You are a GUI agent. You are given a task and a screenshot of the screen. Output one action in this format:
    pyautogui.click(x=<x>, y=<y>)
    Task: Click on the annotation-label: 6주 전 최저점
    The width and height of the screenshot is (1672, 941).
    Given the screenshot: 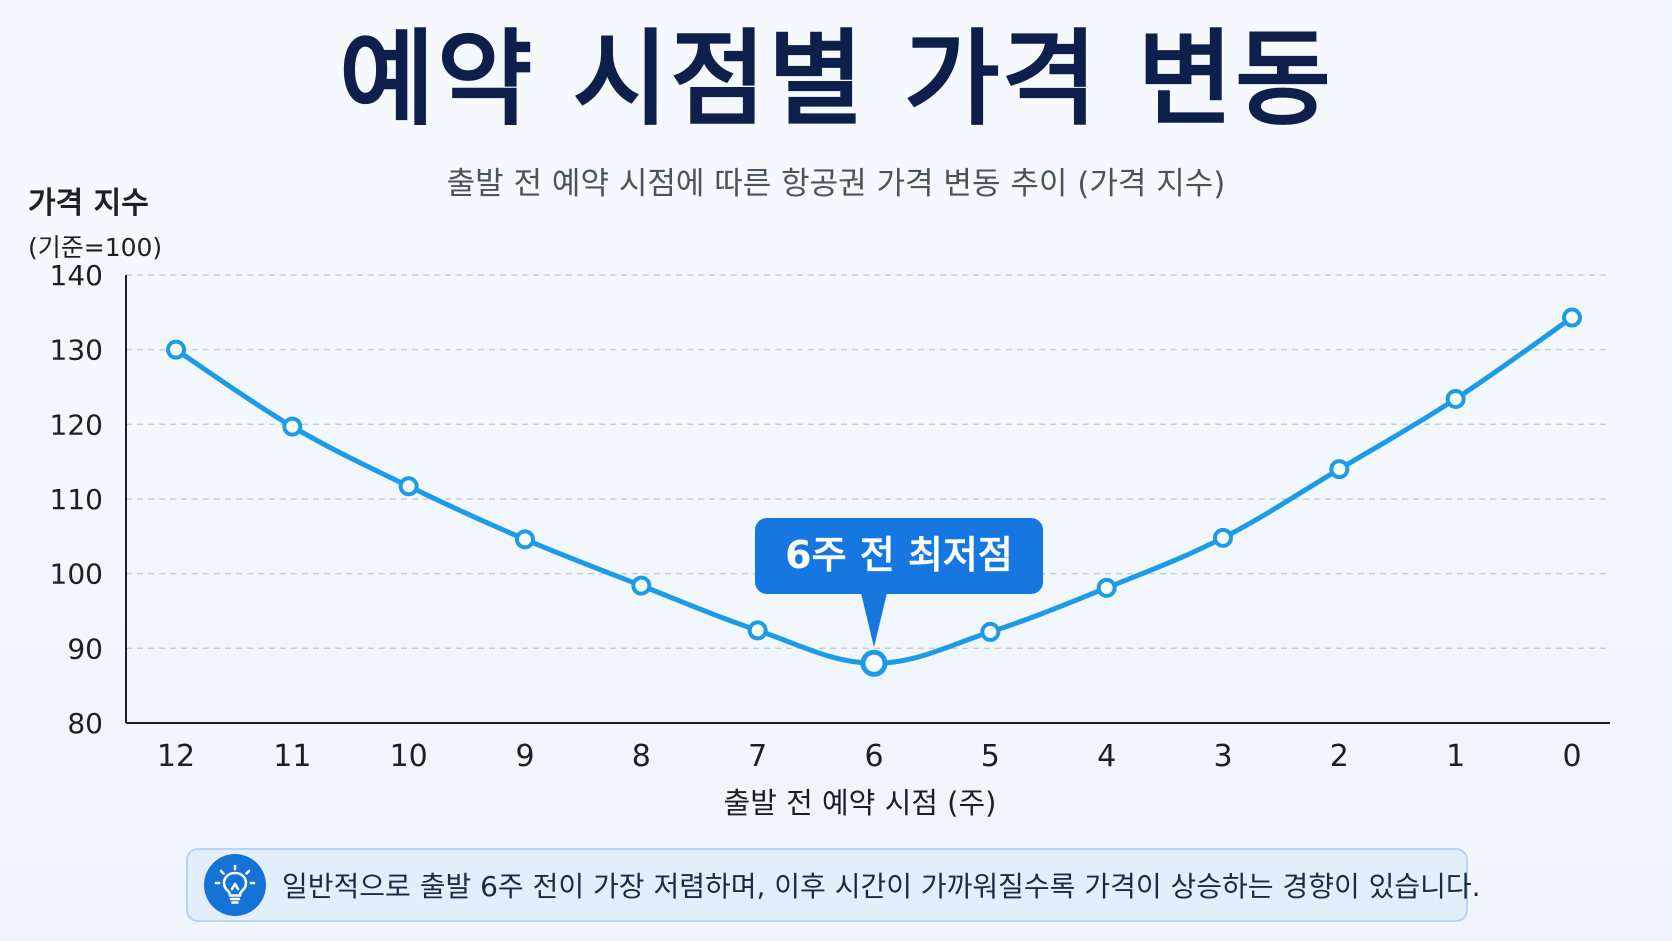 What is the action you would take?
    pyautogui.click(x=899, y=555)
    